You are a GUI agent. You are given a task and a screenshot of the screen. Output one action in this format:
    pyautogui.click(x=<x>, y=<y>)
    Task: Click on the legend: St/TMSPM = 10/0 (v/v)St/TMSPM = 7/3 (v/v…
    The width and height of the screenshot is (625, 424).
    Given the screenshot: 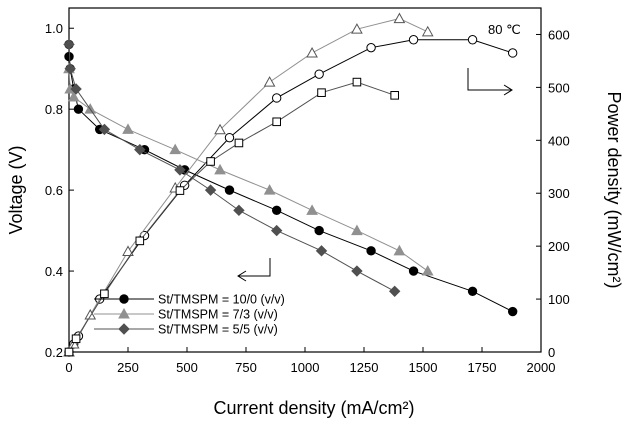 What is the action you would take?
    pyautogui.click(x=189, y=315)
    